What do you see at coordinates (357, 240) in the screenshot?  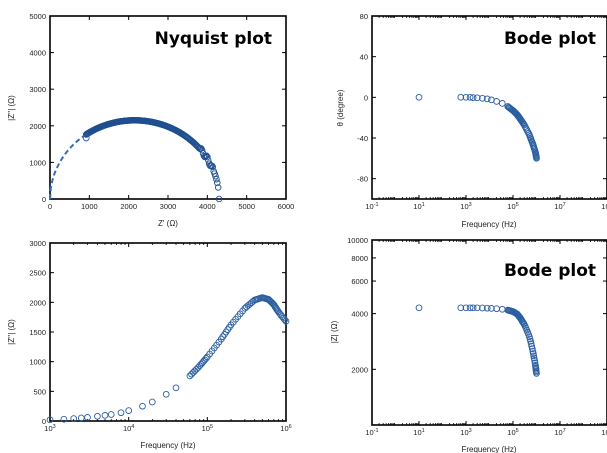 I see `y-tick-label: 10000` at bounding box center [357, 240].